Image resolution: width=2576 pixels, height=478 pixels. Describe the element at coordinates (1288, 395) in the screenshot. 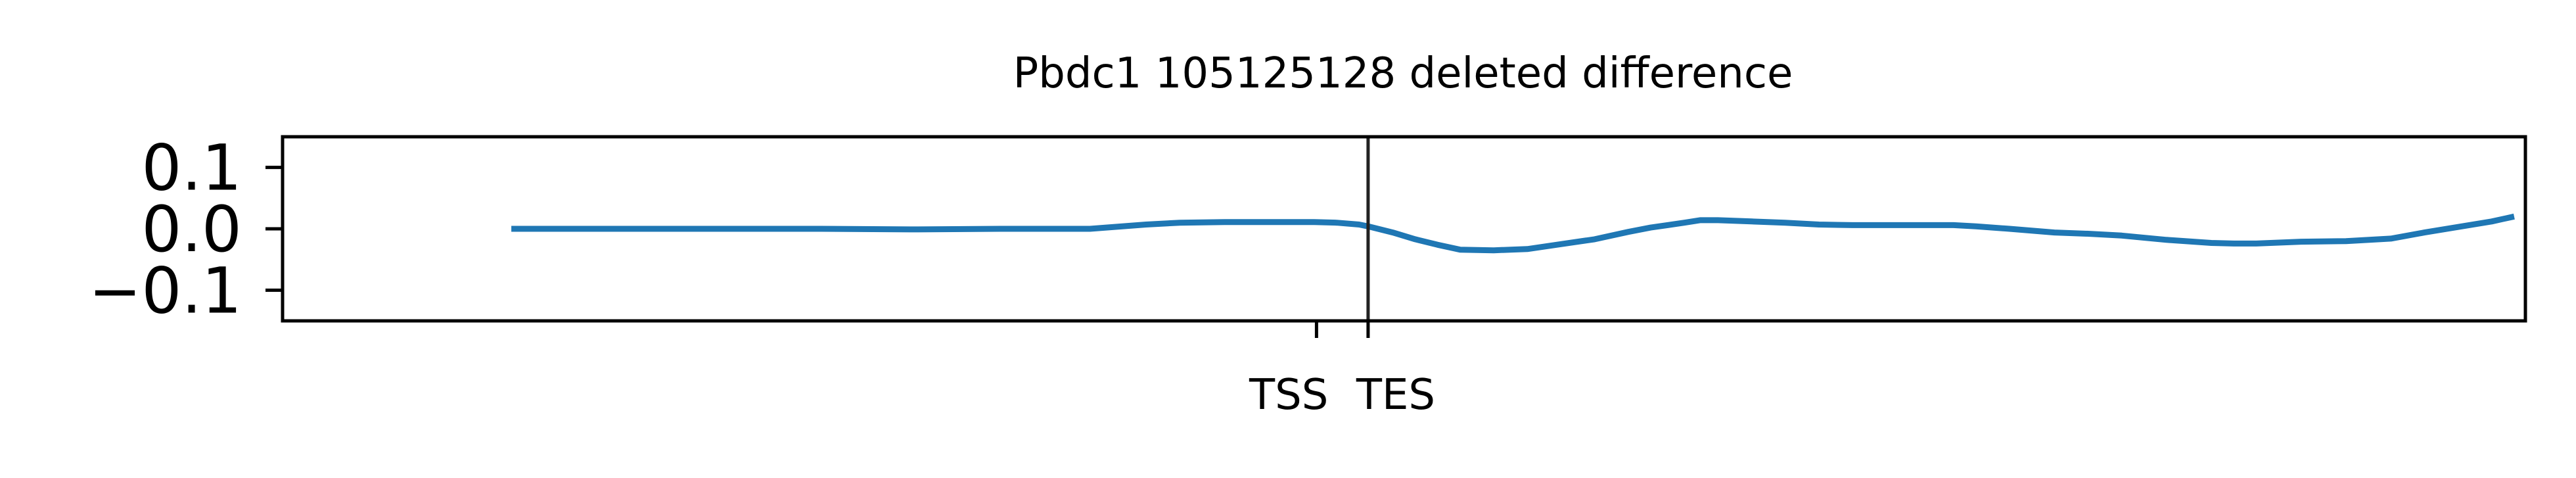

I see `x-tick-label-0: TSS` at that location.